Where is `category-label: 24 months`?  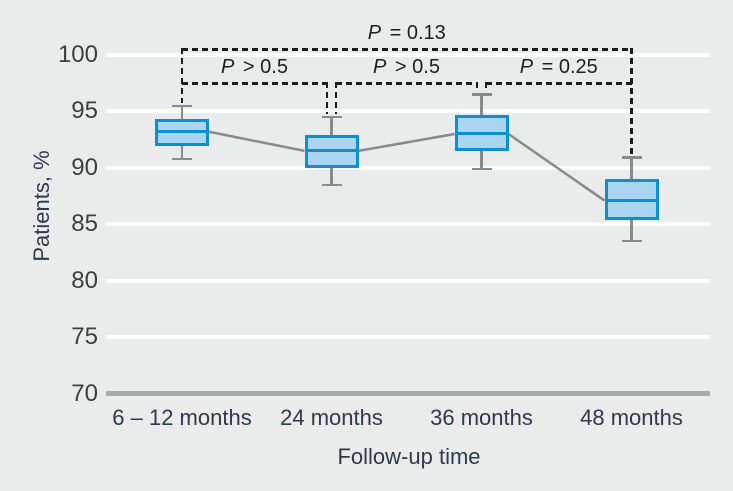 category-label: 24 months is located at coordinates (331, 417).